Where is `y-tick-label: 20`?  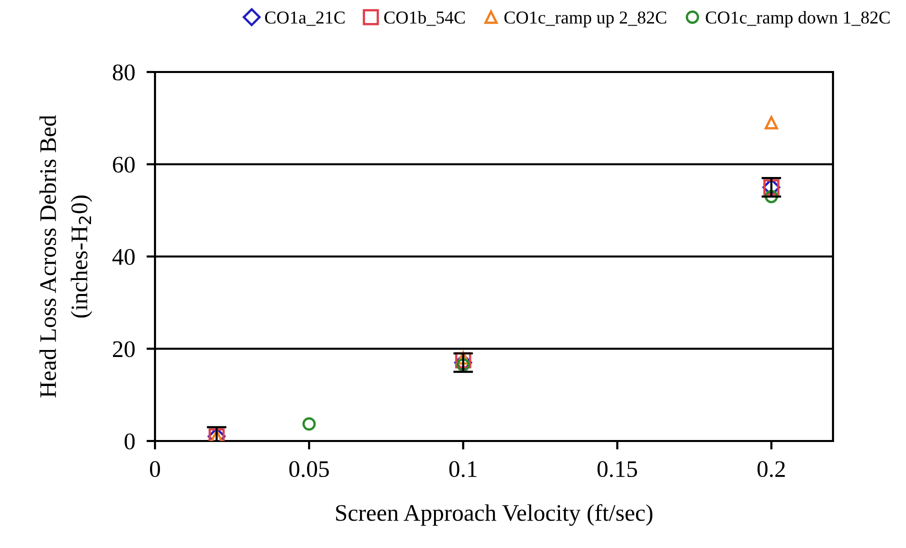 y-tick-label: 20 is located at coordinates (123, 349).